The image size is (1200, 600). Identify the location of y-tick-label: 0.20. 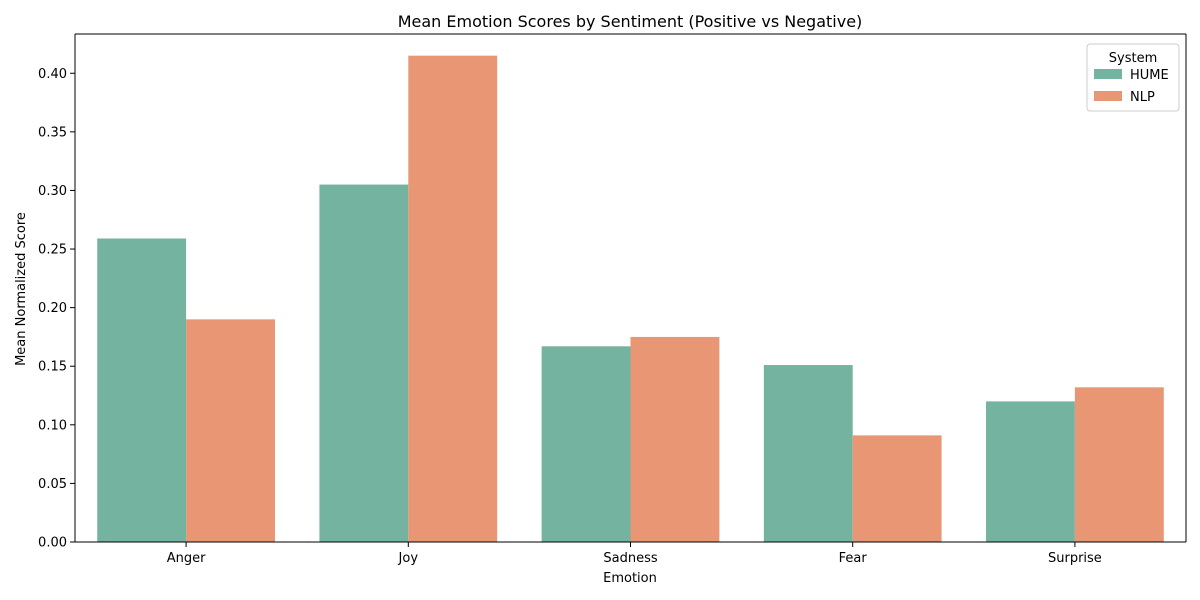
(52, 308).